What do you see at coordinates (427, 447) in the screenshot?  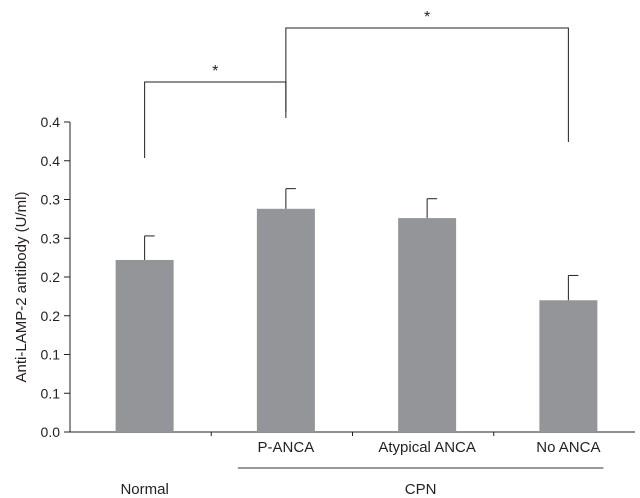 I see `category-label: Atypical ANCA` at bounding box center [427, 447].